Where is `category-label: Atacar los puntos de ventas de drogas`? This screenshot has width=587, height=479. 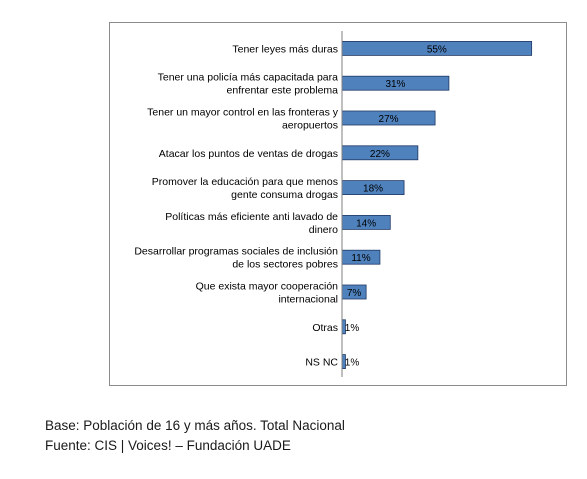 category-label: Atacar los puntos de ventas de drogas is located at coordinates (248, 154).